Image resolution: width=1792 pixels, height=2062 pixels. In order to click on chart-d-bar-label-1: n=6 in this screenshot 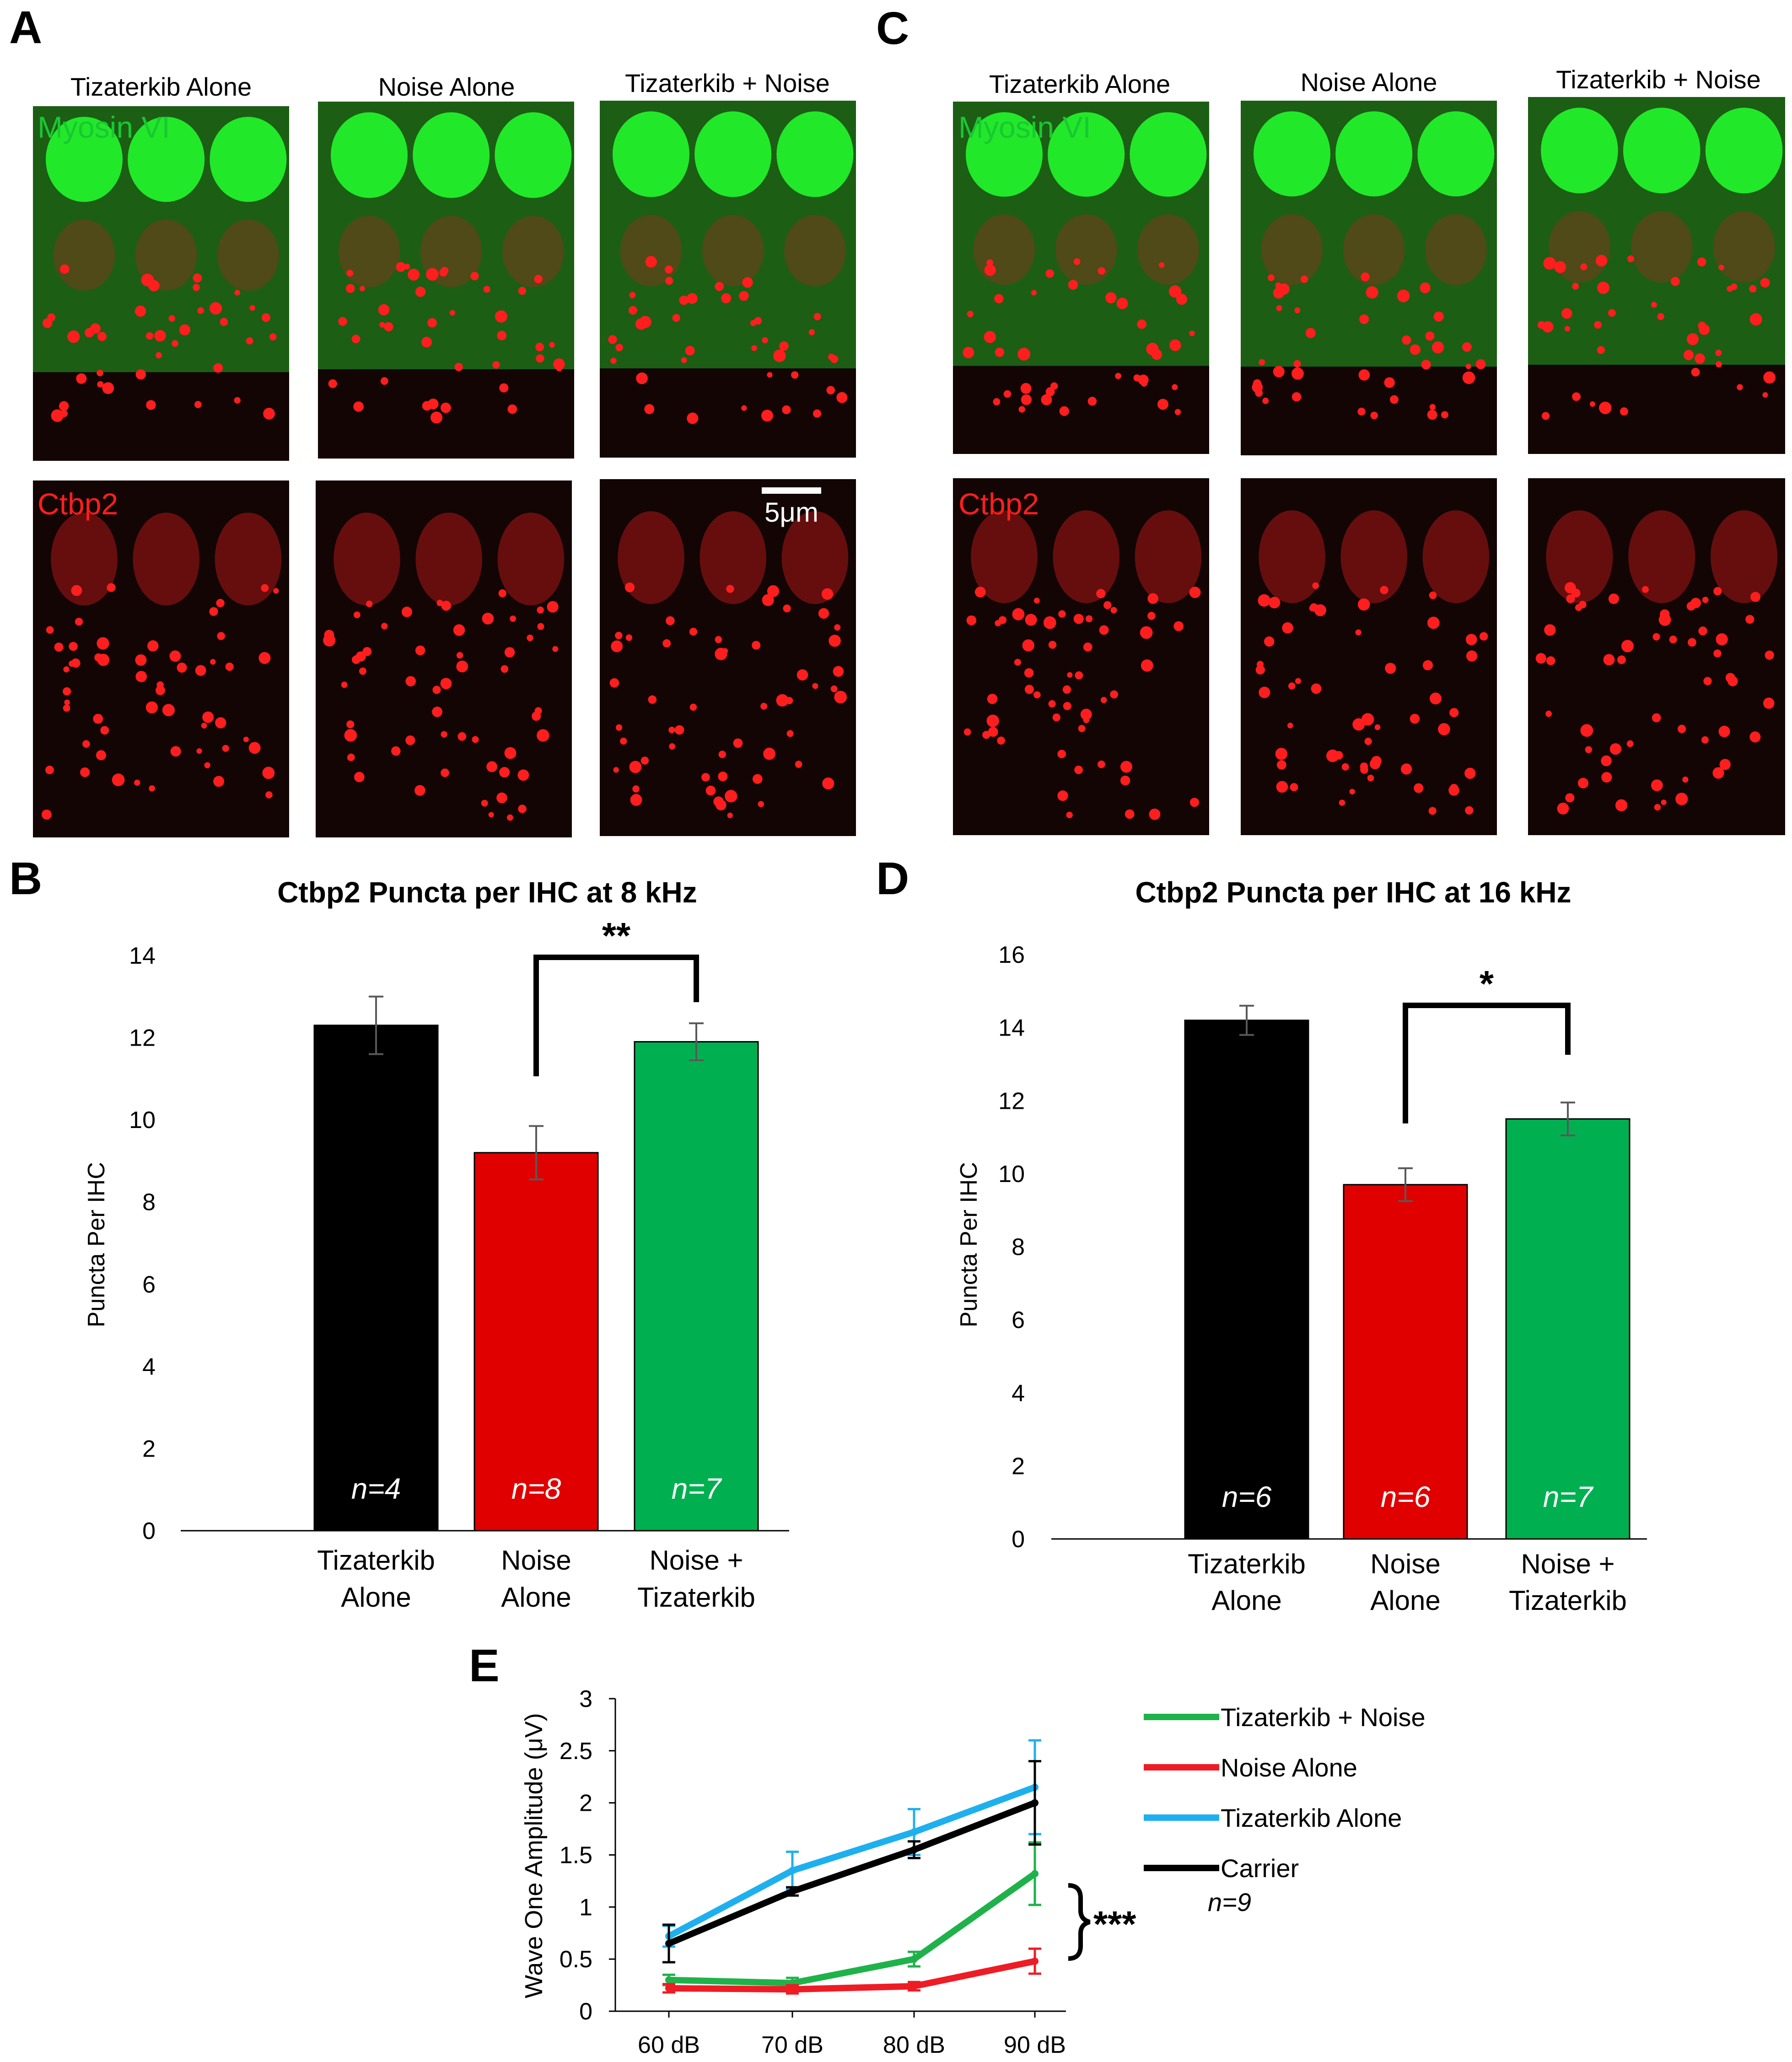, I will do `click(1247, 1497)`.